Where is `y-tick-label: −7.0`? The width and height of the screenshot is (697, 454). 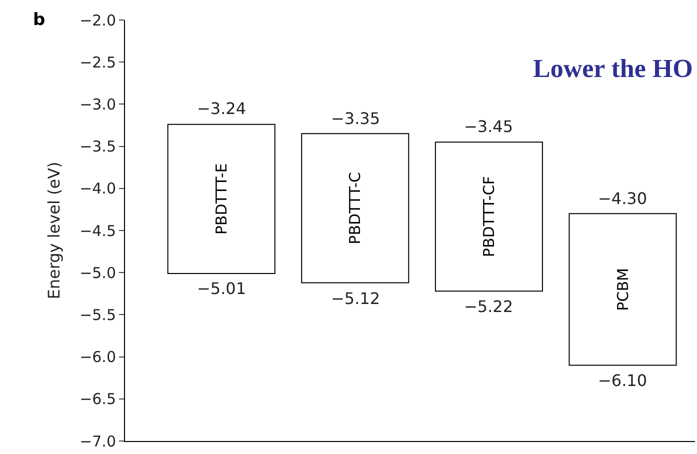
y-tick-label: −7.0 is located at coordinates (98, 441).